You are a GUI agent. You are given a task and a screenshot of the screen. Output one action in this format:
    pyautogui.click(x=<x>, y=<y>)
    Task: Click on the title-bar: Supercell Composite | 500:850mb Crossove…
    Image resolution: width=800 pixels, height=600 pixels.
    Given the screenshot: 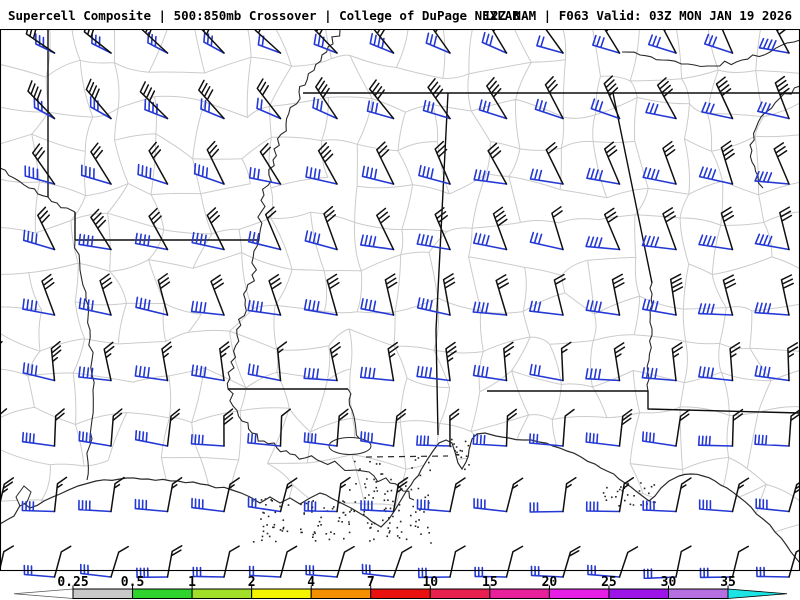 What is the action you would take?
    pyautogui.click(x=400, y=14)
    